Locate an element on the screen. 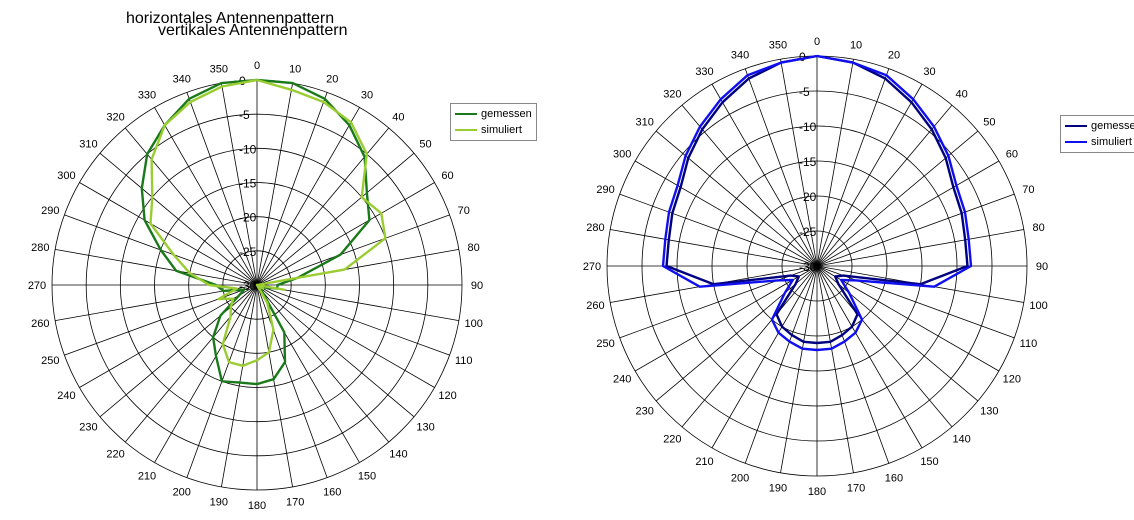 Image resolution: width=1134 pixels, height=520 pixels. radial-tick-label: 0 is located at coordinates (802, 57).